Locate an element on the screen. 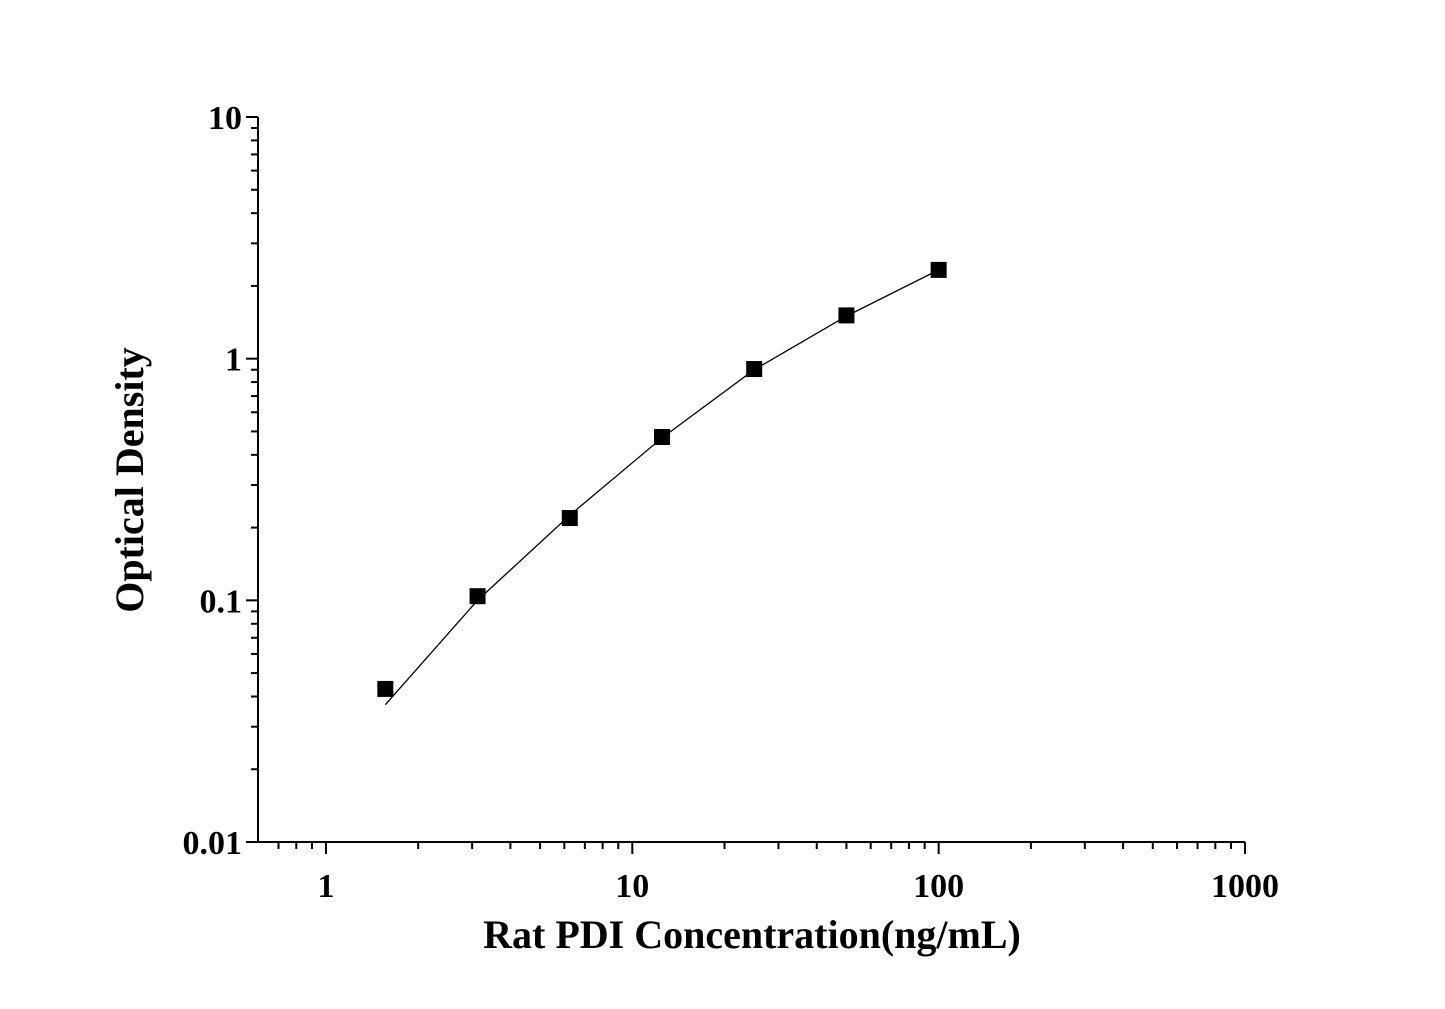 The height and width of the screenshot is (1009, 1445). y-tick-label: 0.01 is located at coordinates (213, 843).